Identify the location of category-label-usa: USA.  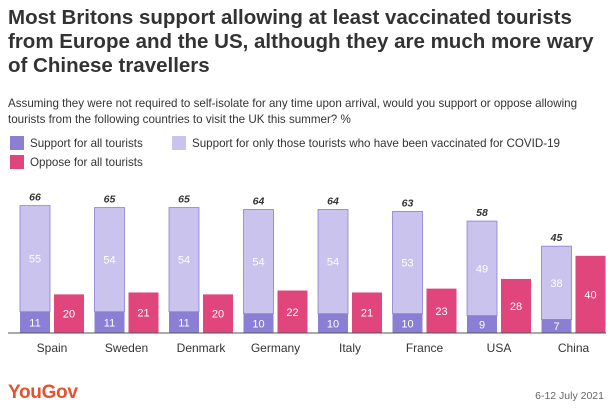
(499, 348).